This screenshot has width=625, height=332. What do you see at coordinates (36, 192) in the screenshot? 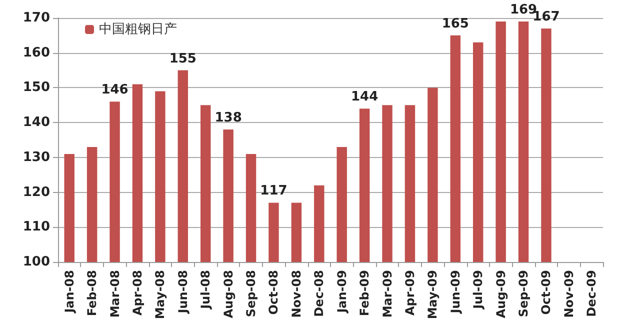
I see `y-tick-label: 120` at bounding box center [36, 192].